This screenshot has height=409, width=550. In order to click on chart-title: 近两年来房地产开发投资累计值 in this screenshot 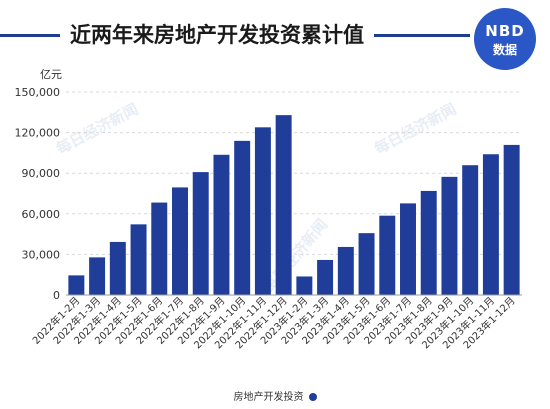, I will do `click(217, 35)`.